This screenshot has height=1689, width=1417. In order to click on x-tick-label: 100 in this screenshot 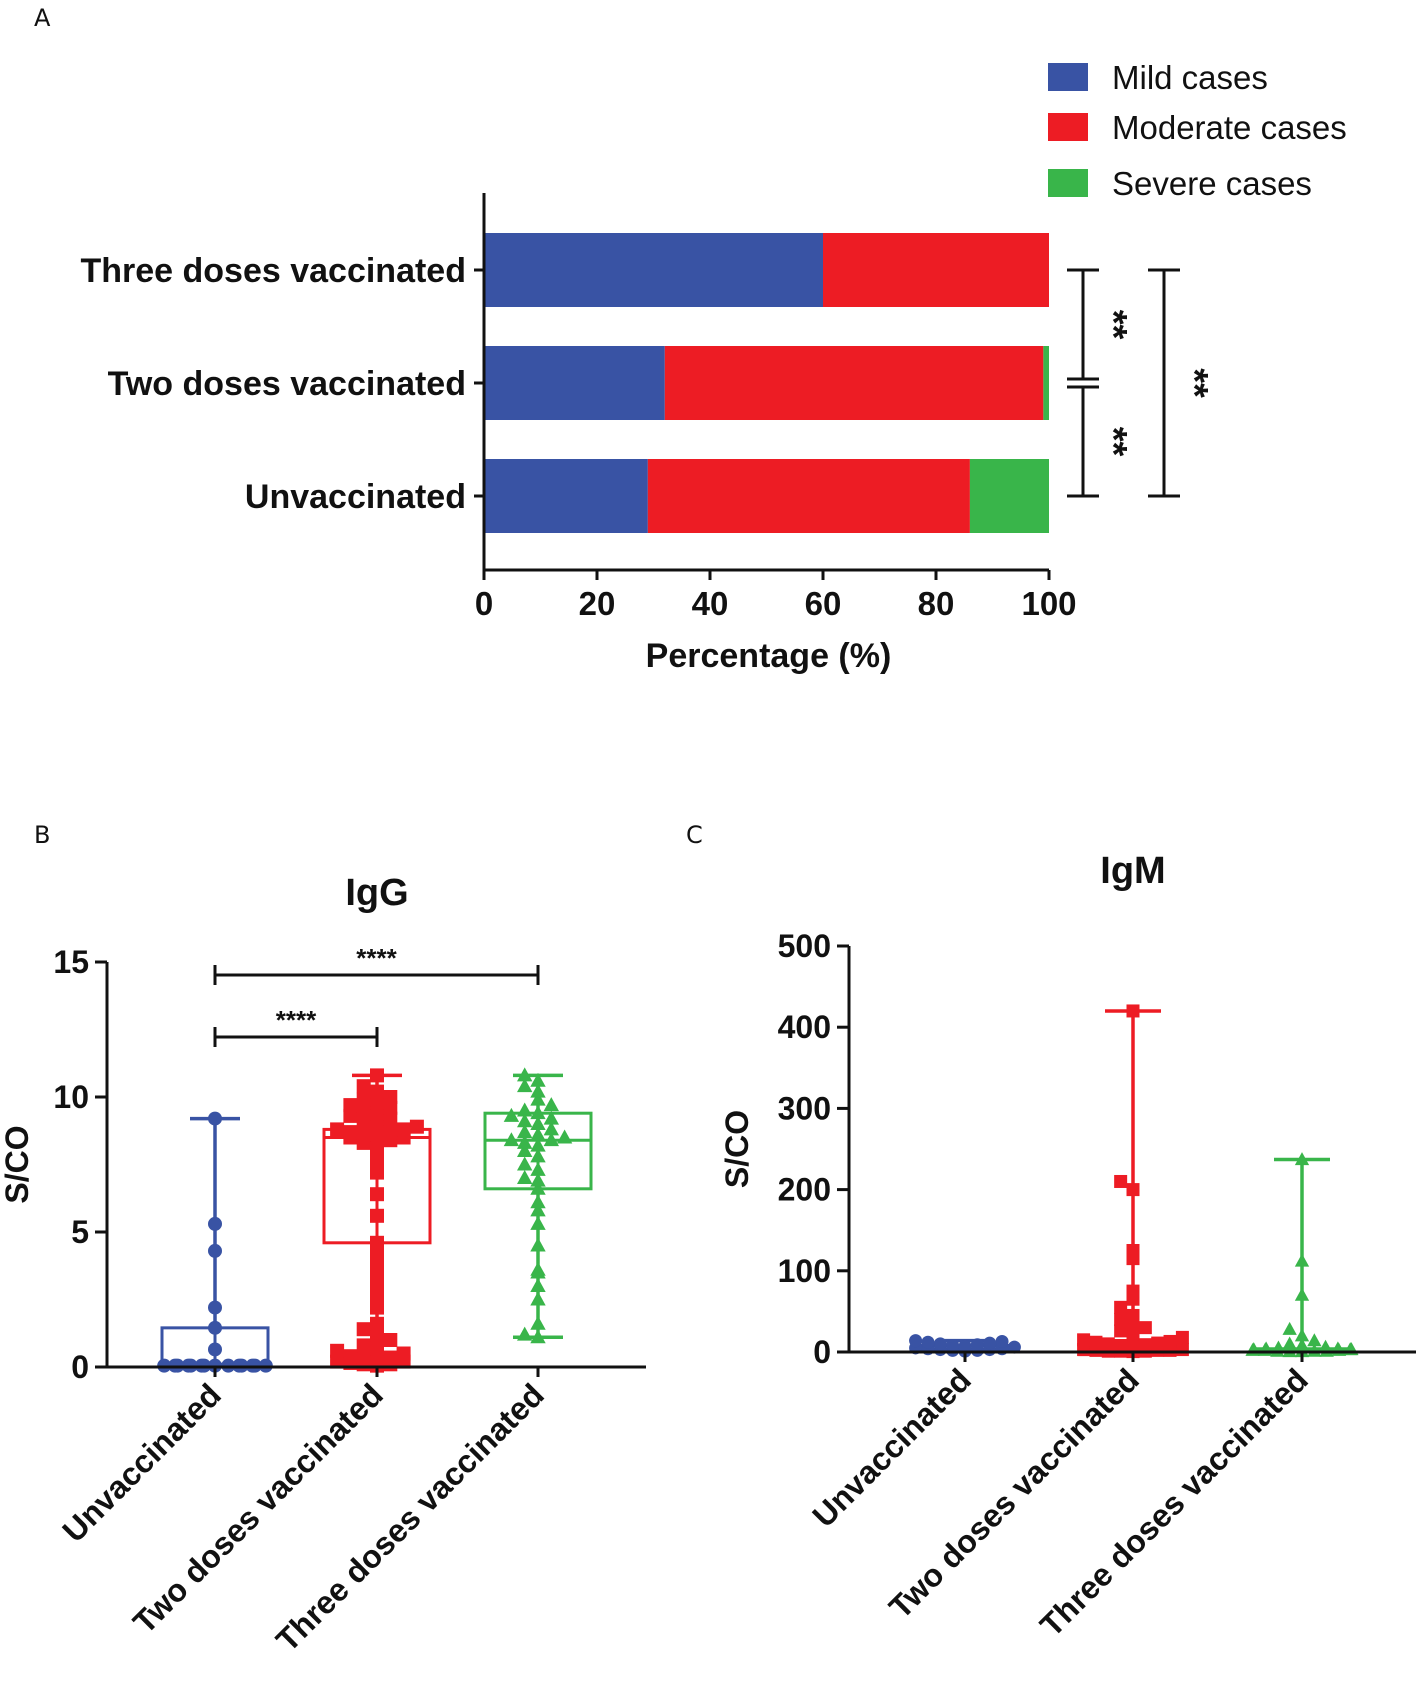, I will do `click(1048, 603)`.